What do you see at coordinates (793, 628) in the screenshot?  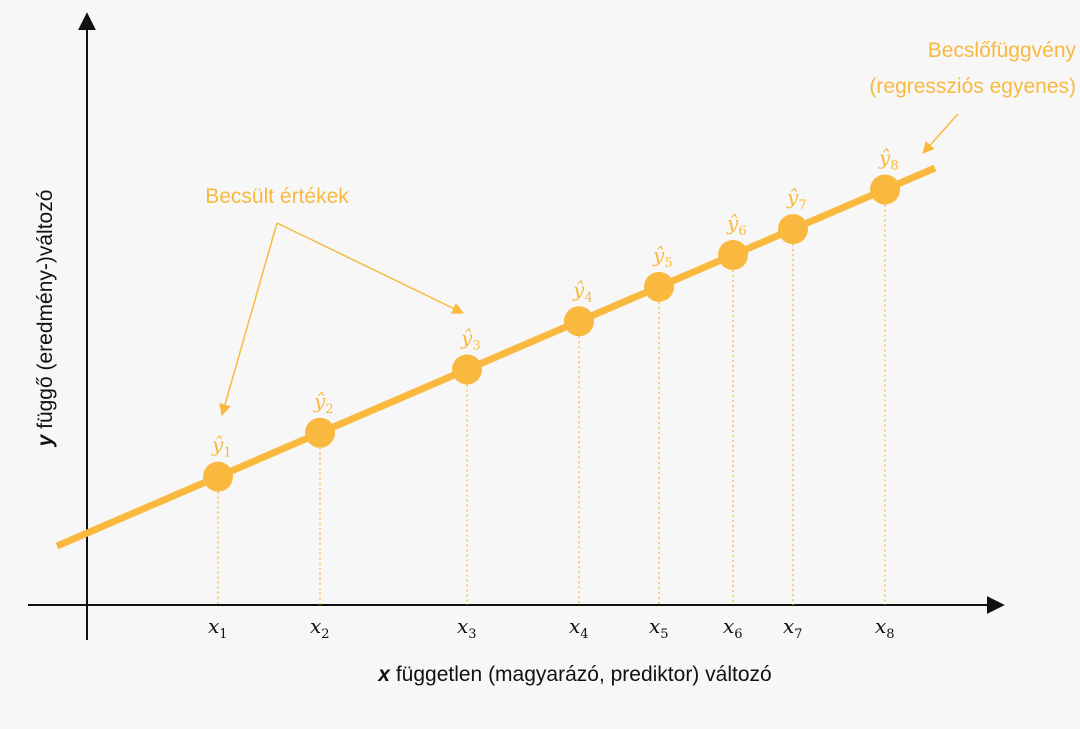 I see `x-tick-label-7: x7` at bounding box center [793, 628].